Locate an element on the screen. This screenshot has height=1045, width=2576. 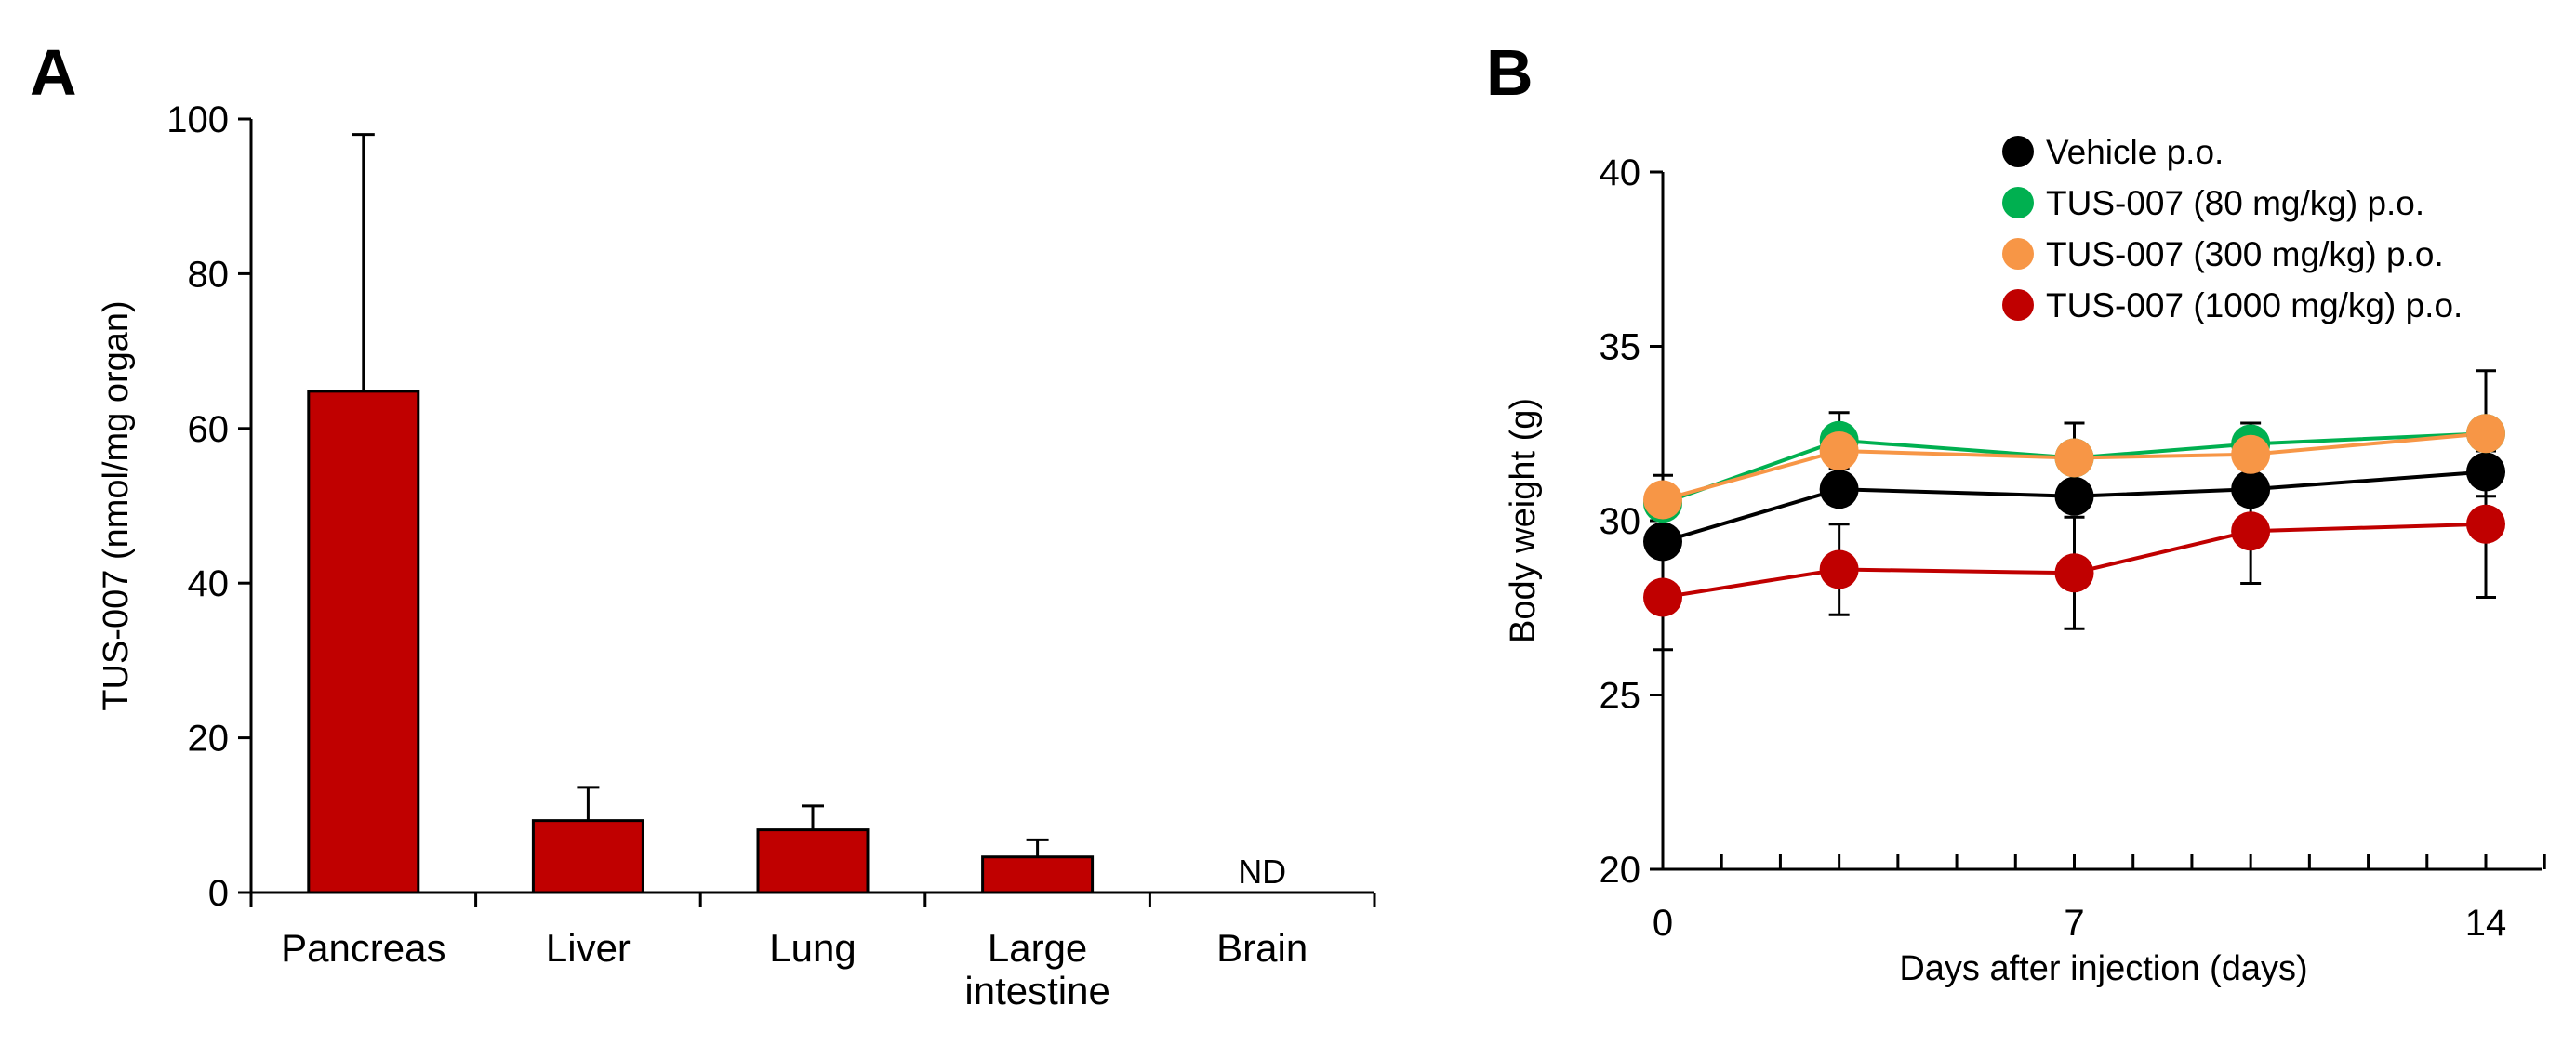
x-tick-label: 0 is located at coordinates (1663, 923).